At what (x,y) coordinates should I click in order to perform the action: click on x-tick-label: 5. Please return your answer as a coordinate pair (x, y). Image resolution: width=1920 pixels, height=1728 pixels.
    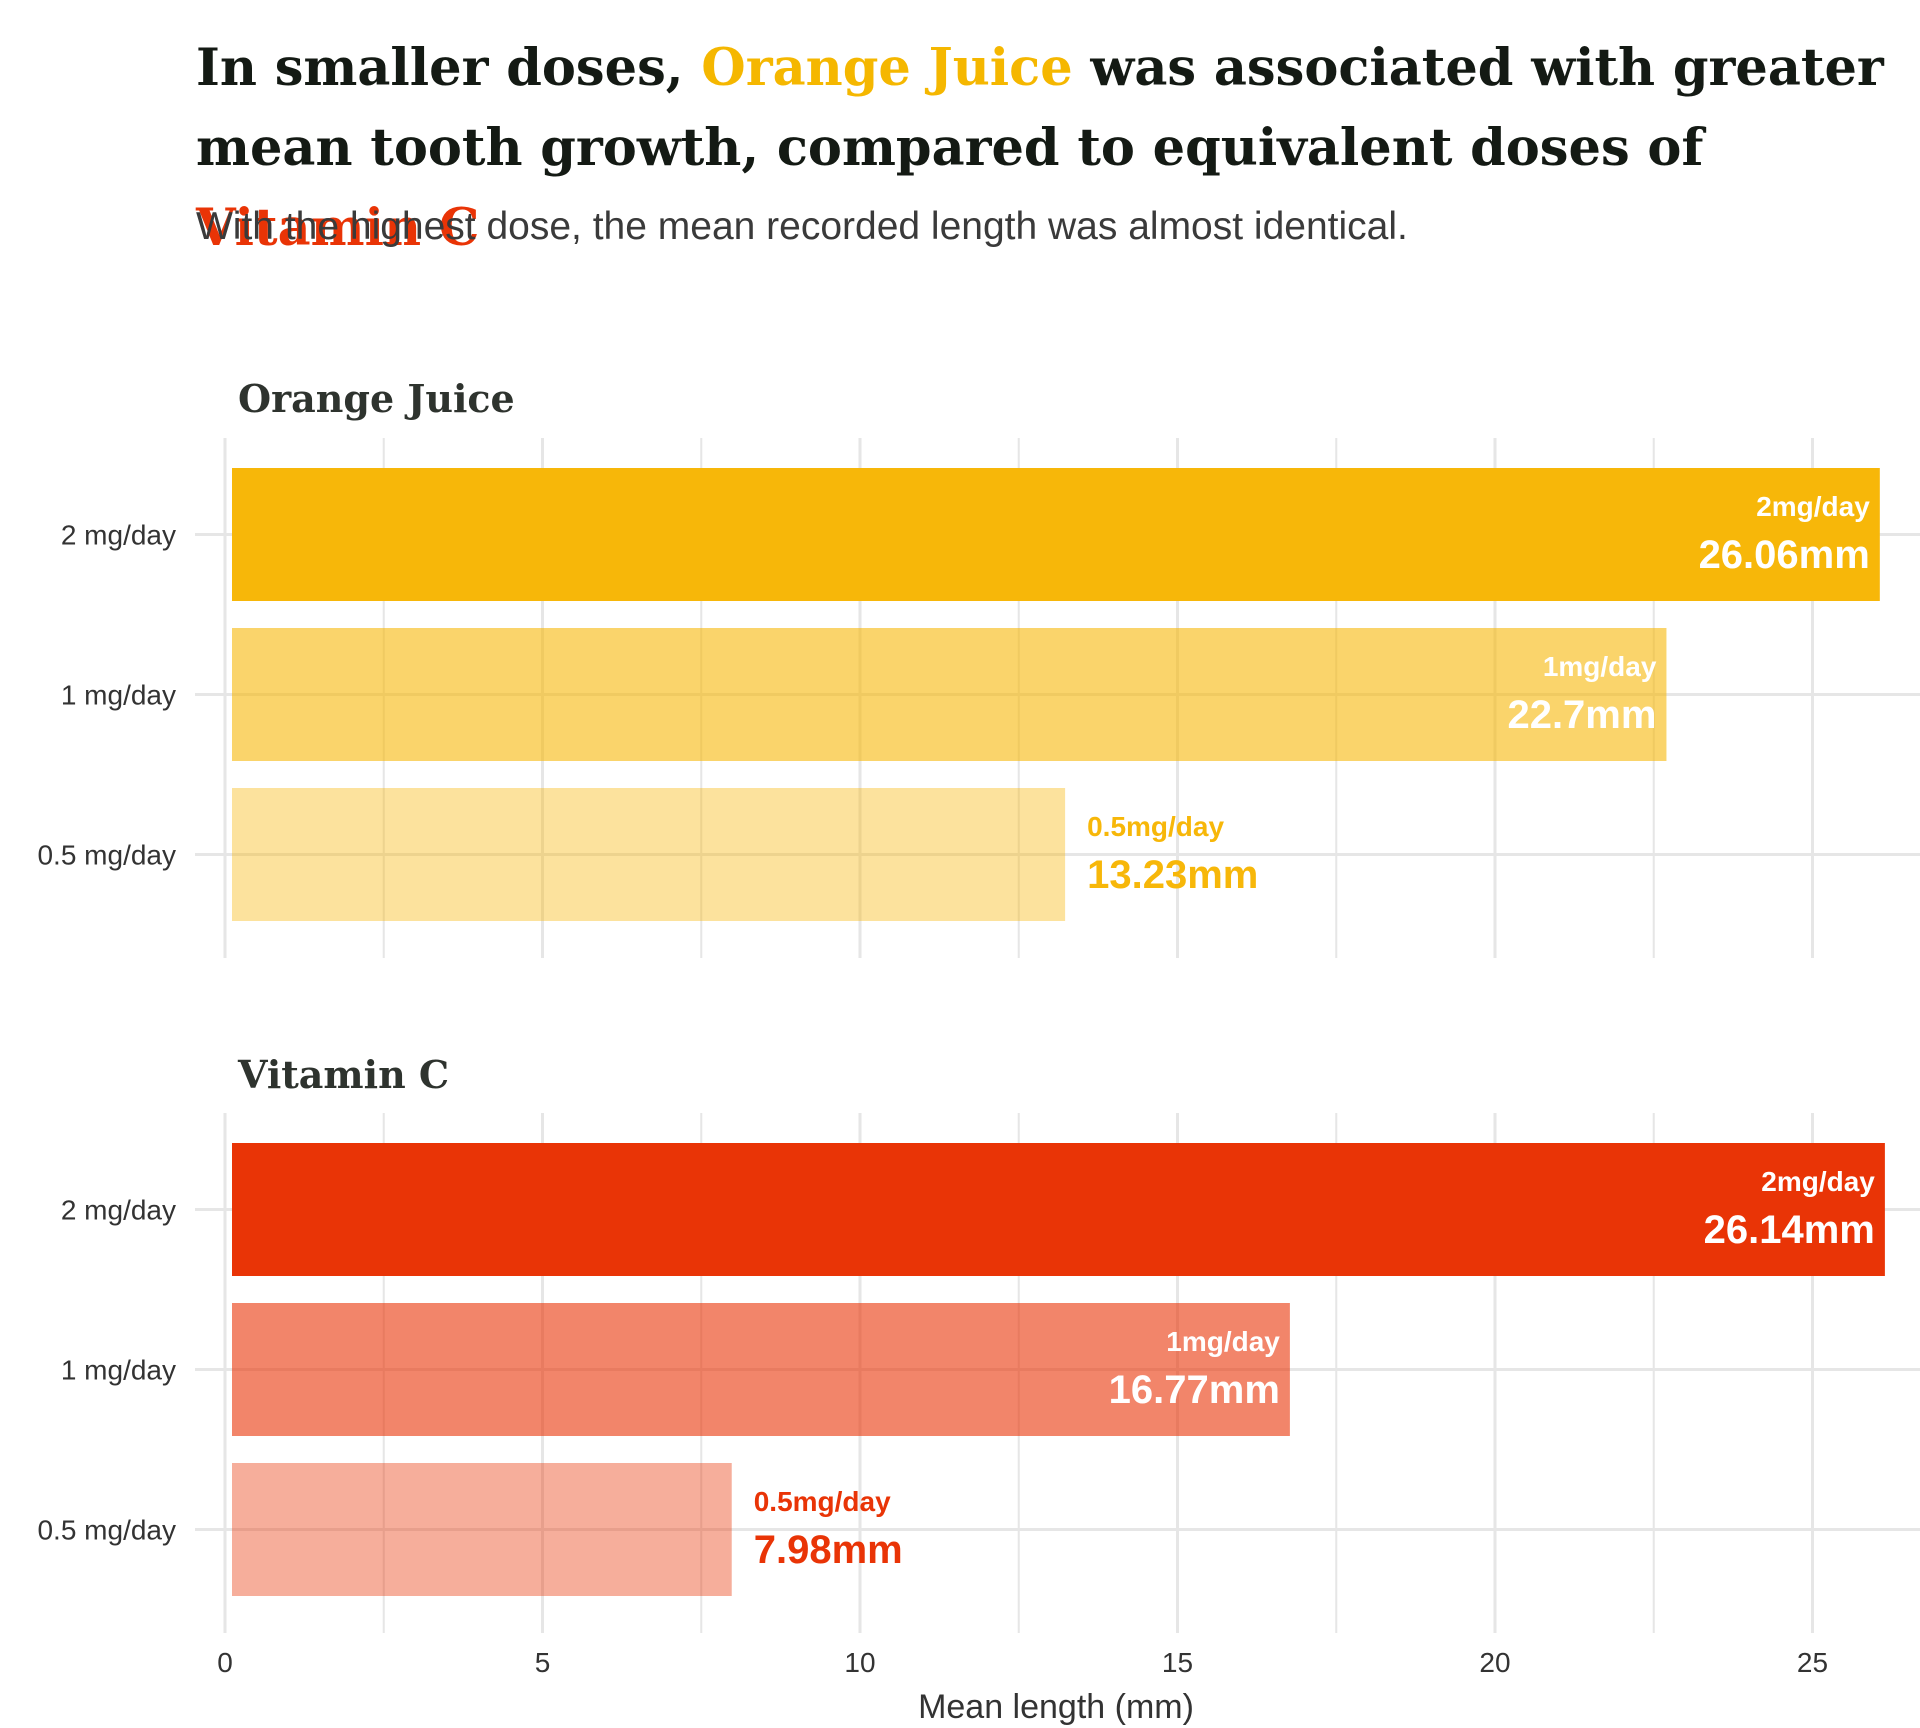
    Looking at the image, I should click on (543, 1662).